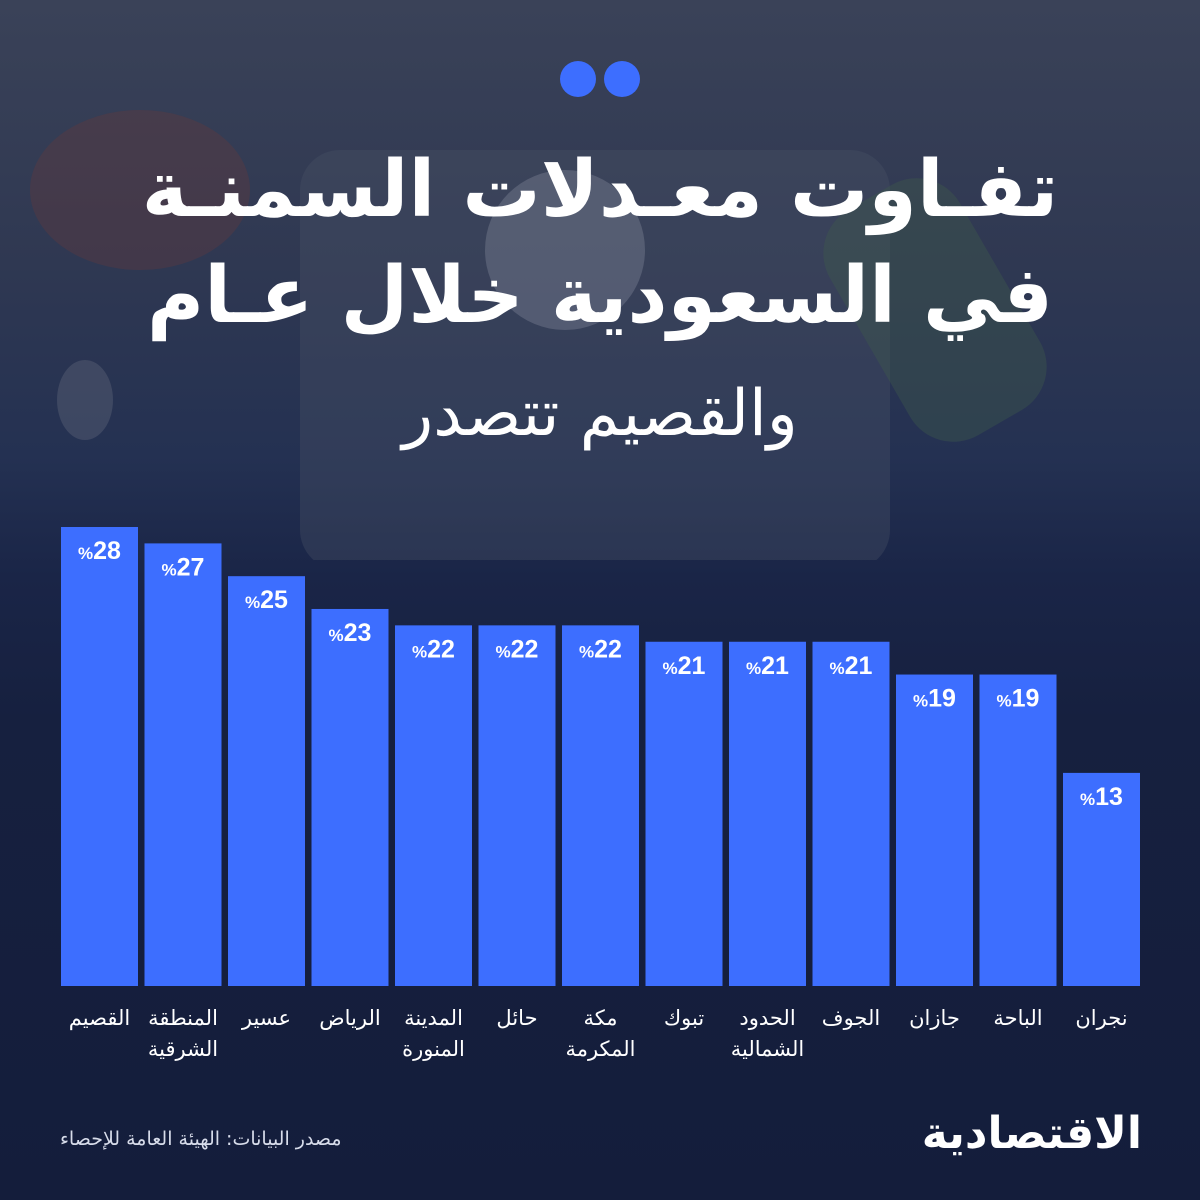  I want to click on source-note: مصدر البيانات: الهيئة العامة للإحصاء, so click(201, 1139).